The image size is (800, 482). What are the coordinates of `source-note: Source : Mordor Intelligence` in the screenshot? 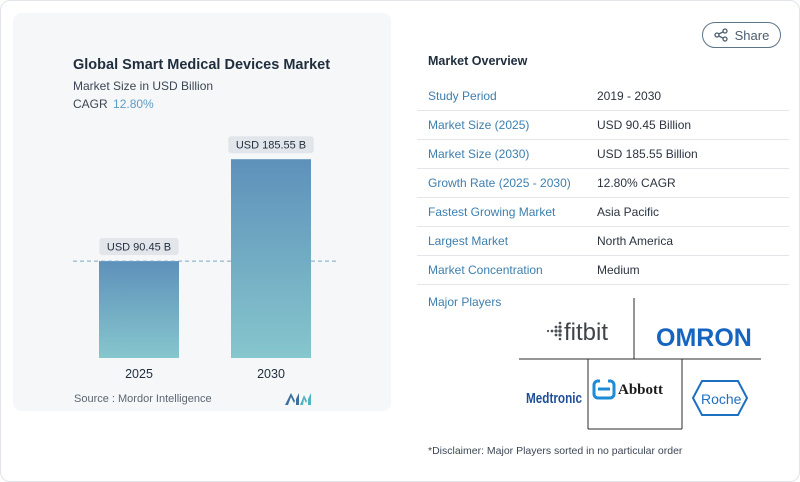 It's located at (143, 399).